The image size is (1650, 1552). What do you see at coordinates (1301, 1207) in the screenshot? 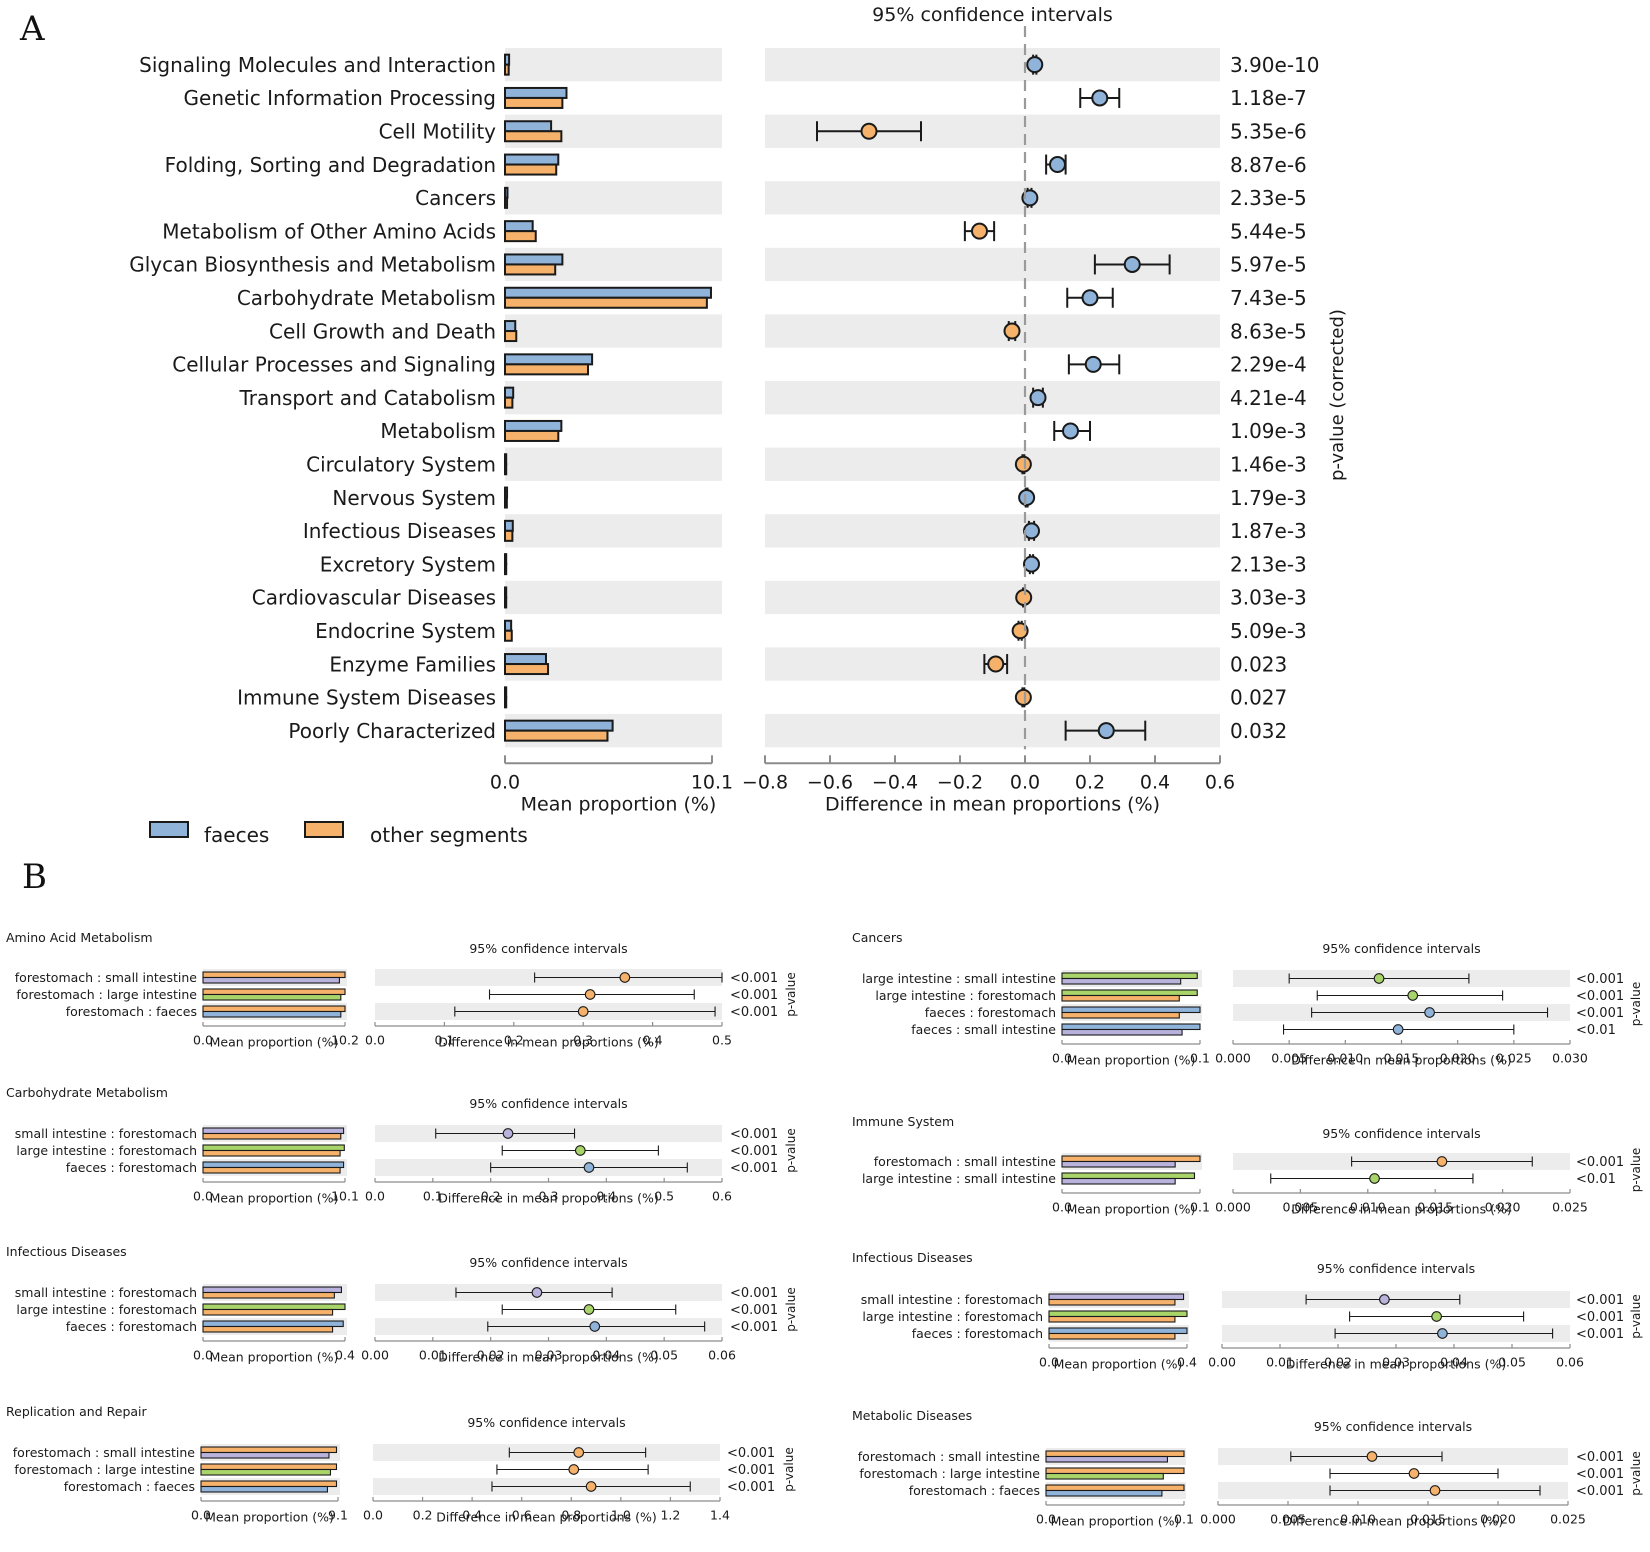
I see `diff-x-tick-label: 0.005` at bounding box center [1301, 1207].